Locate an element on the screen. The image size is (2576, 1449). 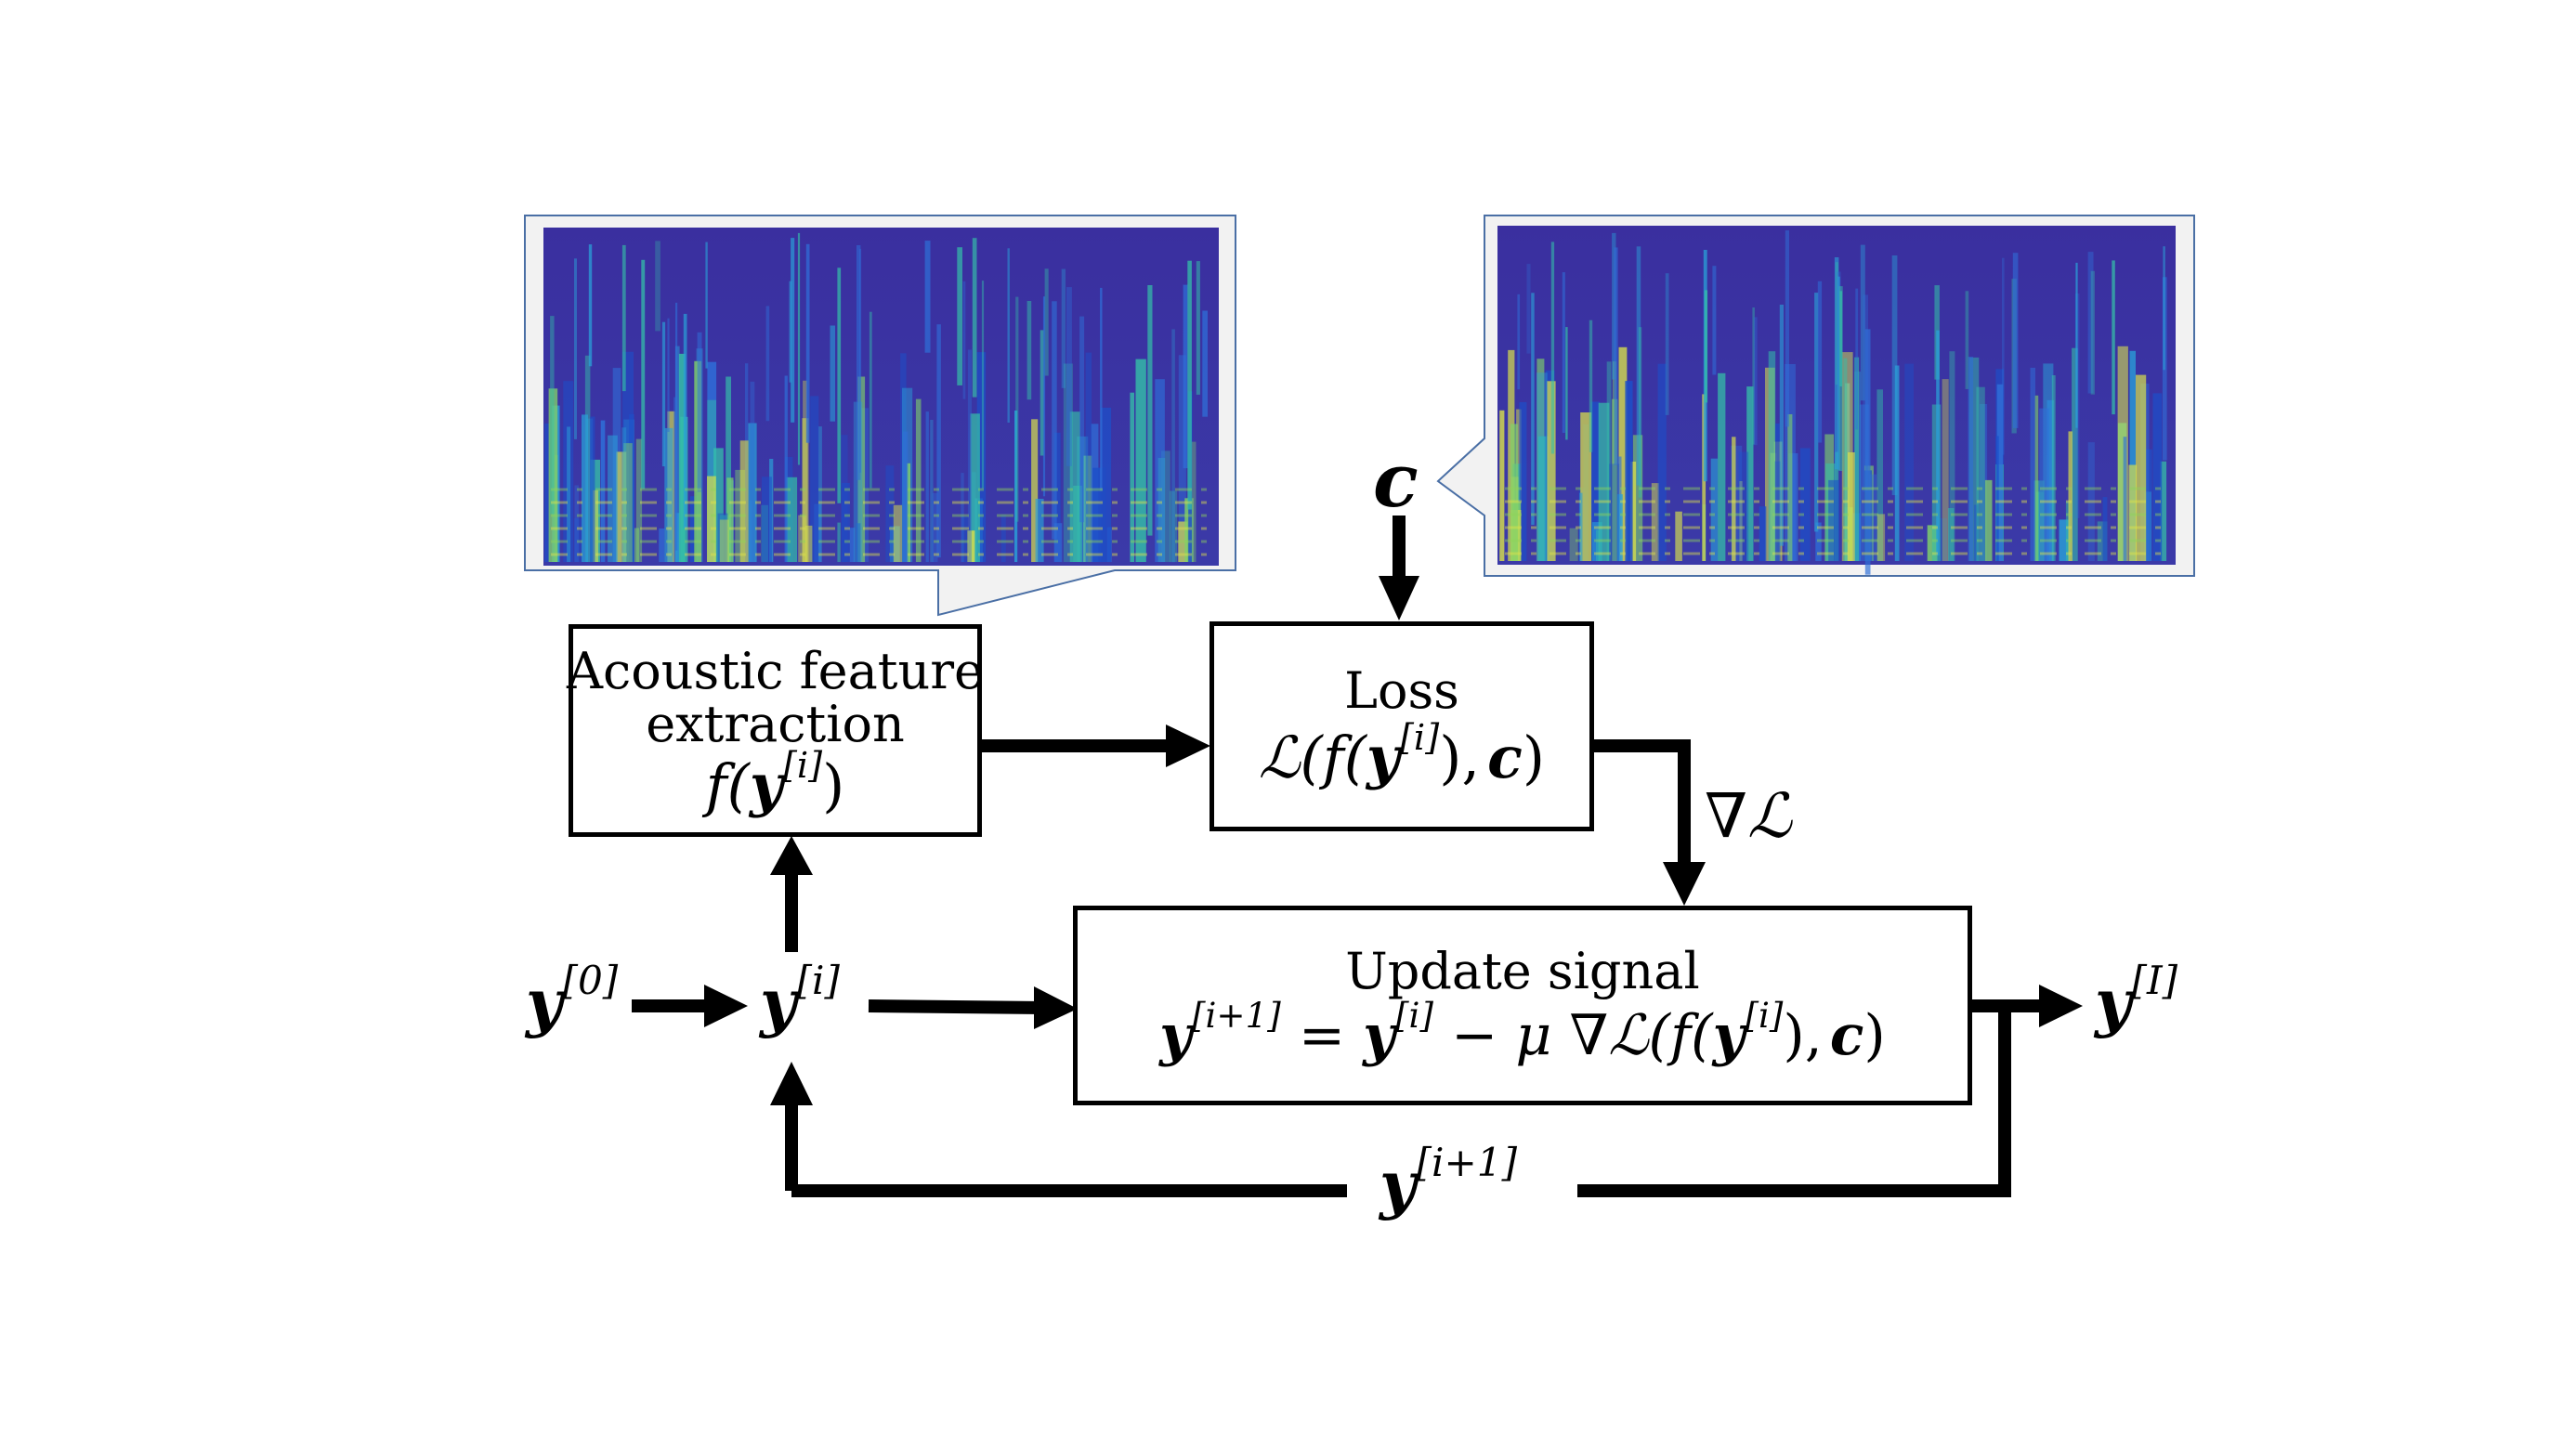
label-y0: y[0] is located at coordinates (572, 999).